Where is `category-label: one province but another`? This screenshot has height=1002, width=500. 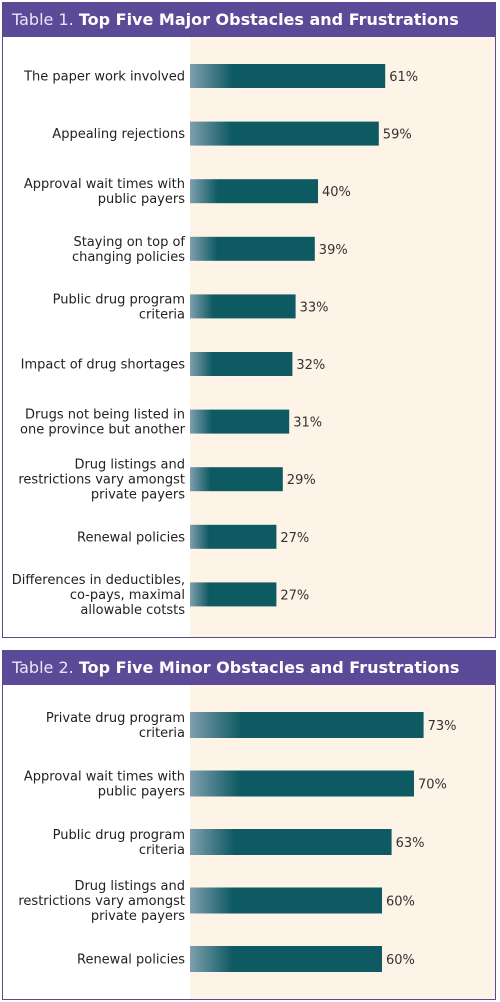 category-label: one province but another is located at coordinates (103, 430).